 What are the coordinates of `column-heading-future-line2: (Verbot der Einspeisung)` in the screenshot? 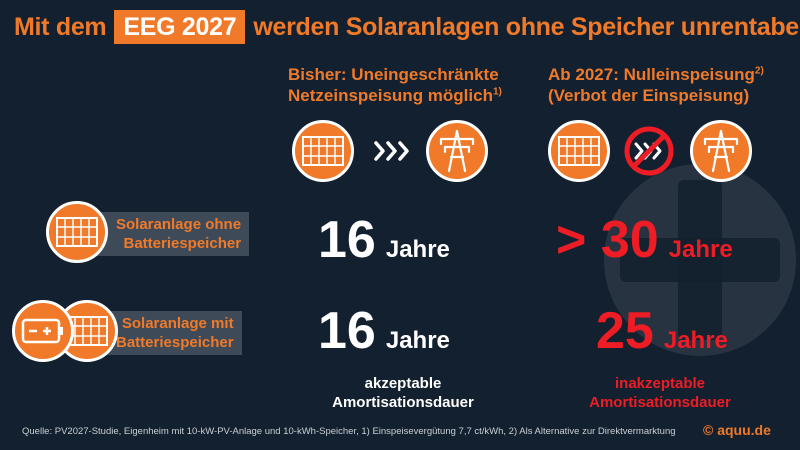 It's located at (649, 95).